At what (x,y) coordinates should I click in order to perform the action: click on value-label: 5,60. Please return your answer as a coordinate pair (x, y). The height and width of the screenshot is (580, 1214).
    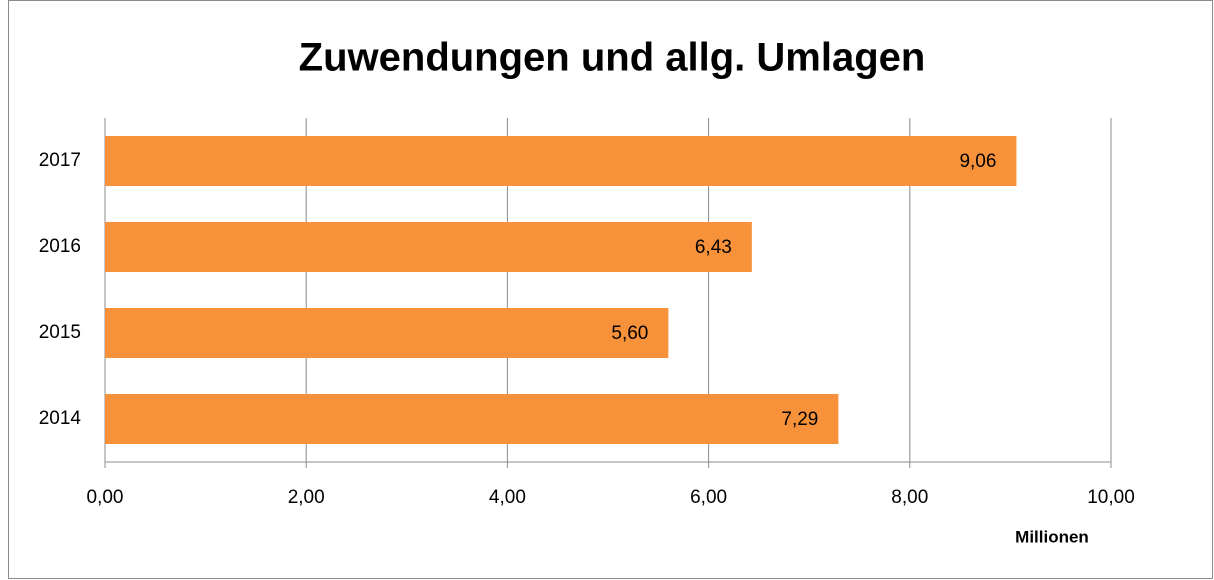
    Looking at the image, I should click on (629, 333).